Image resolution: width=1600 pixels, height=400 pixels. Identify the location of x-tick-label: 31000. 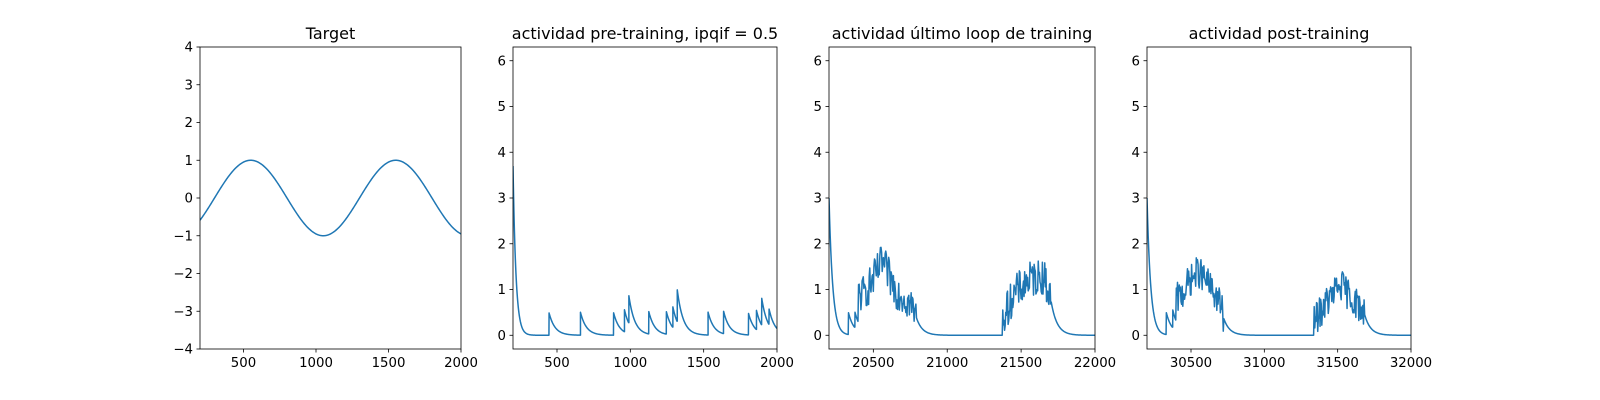
(1264, 363).